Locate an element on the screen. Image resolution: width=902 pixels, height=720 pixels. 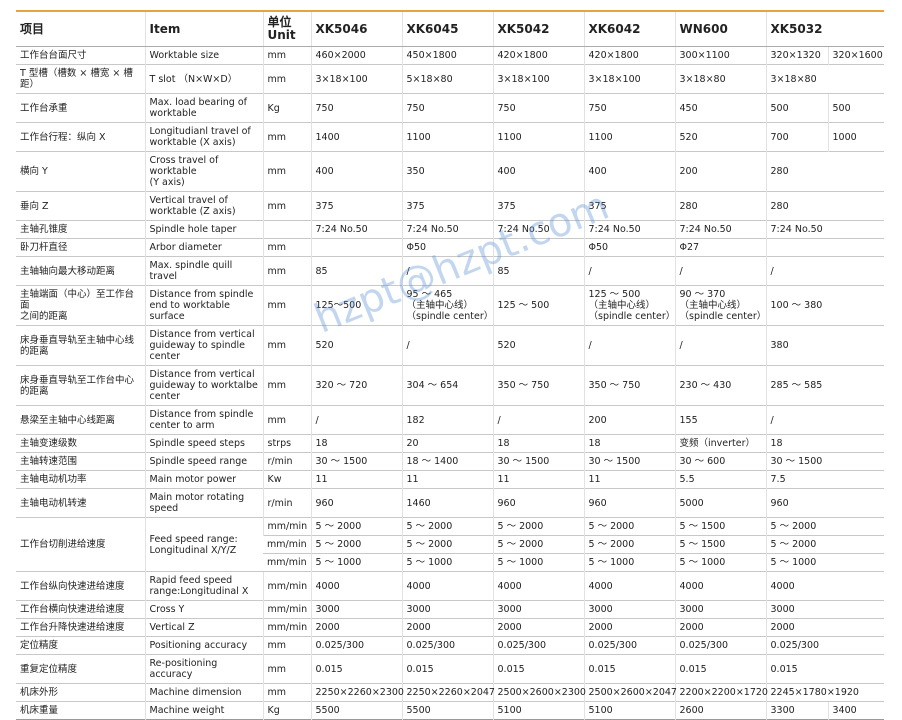
label-cell: T 型槽（槽数 × 槽宽 × 槽距） is located at coordinates (80, 79).